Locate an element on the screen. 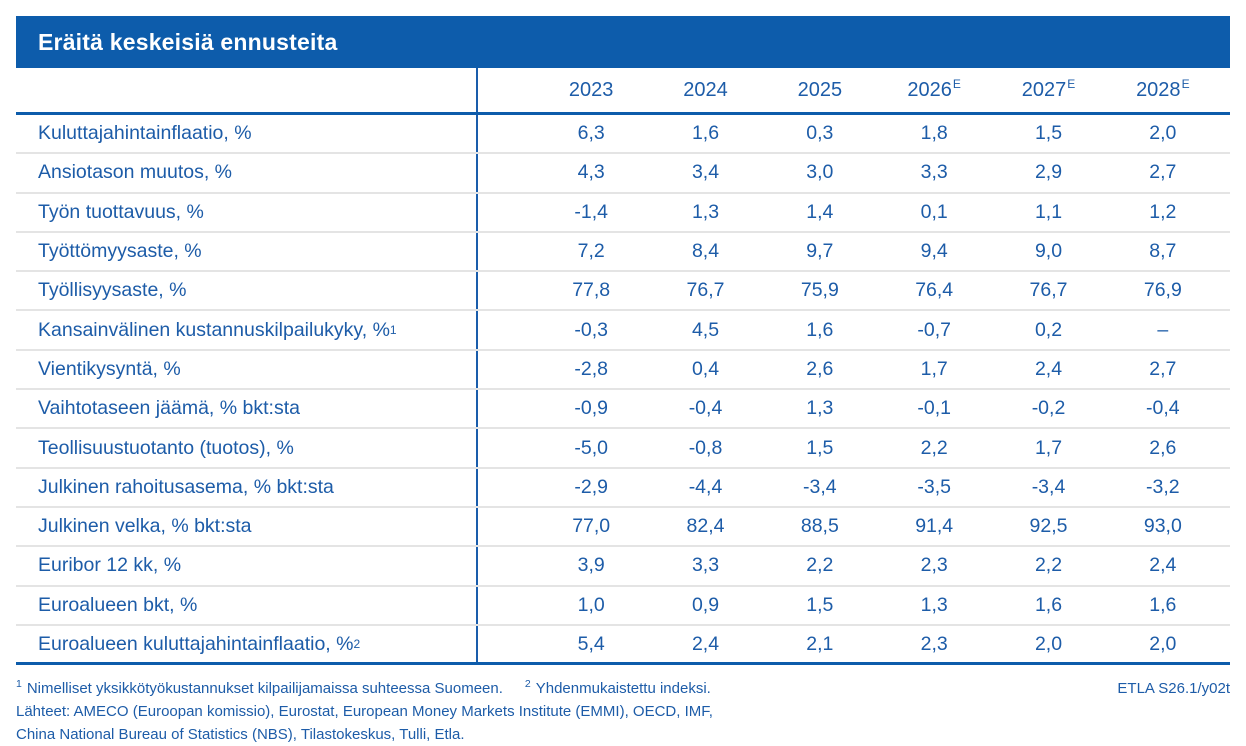 Image resolution: width=1246 pixels, height=746 pixels. row-values: 1,0 0,9 1,5 1,3 1,6 1,6 is located at coordinates (854, 605).